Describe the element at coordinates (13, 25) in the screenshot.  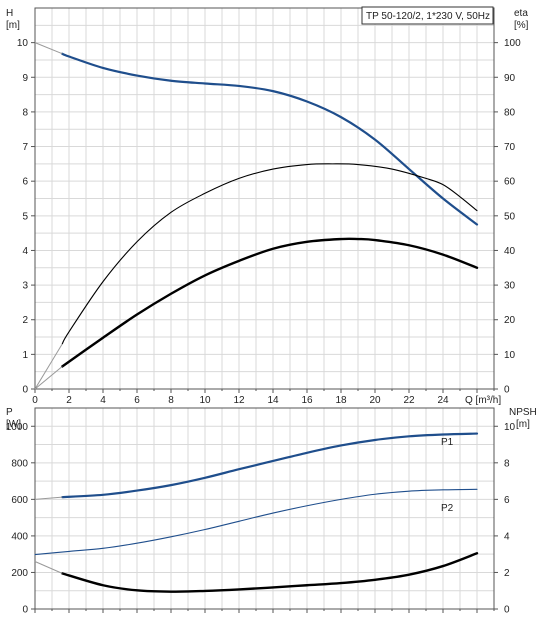
I see `top-left-axis-unit: [m]` at that location.